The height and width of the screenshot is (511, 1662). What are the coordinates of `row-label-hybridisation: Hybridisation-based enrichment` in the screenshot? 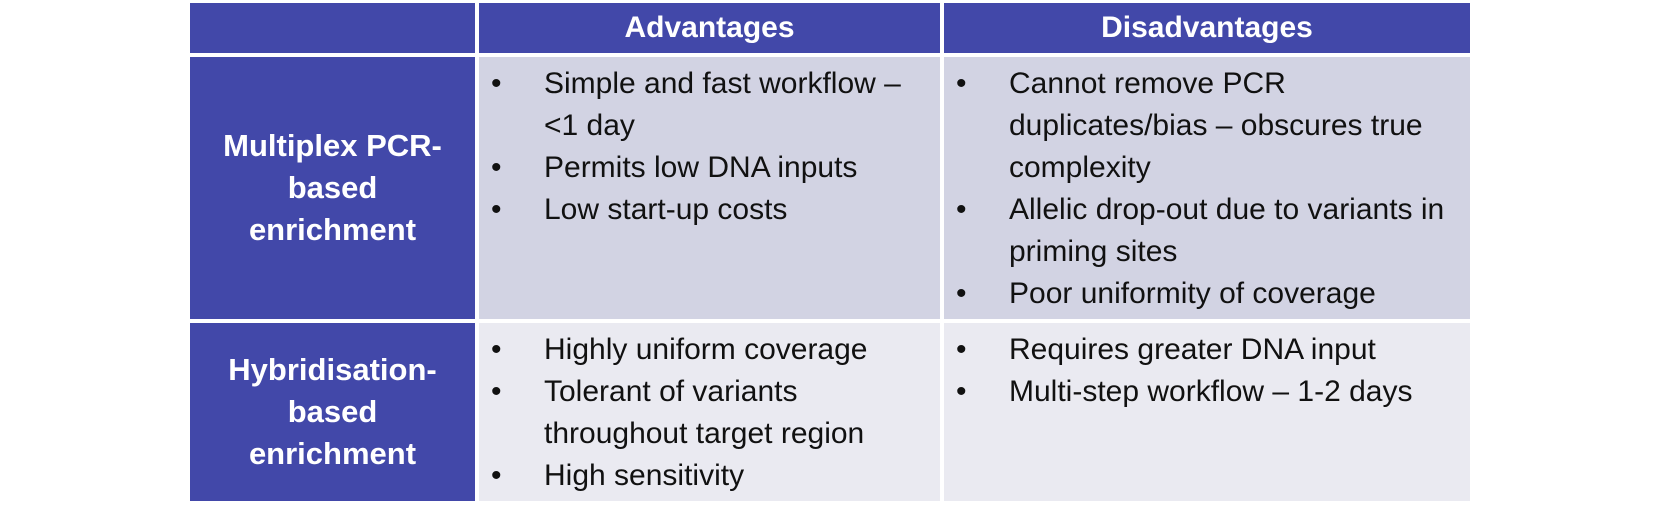 It's located at (332, 412).